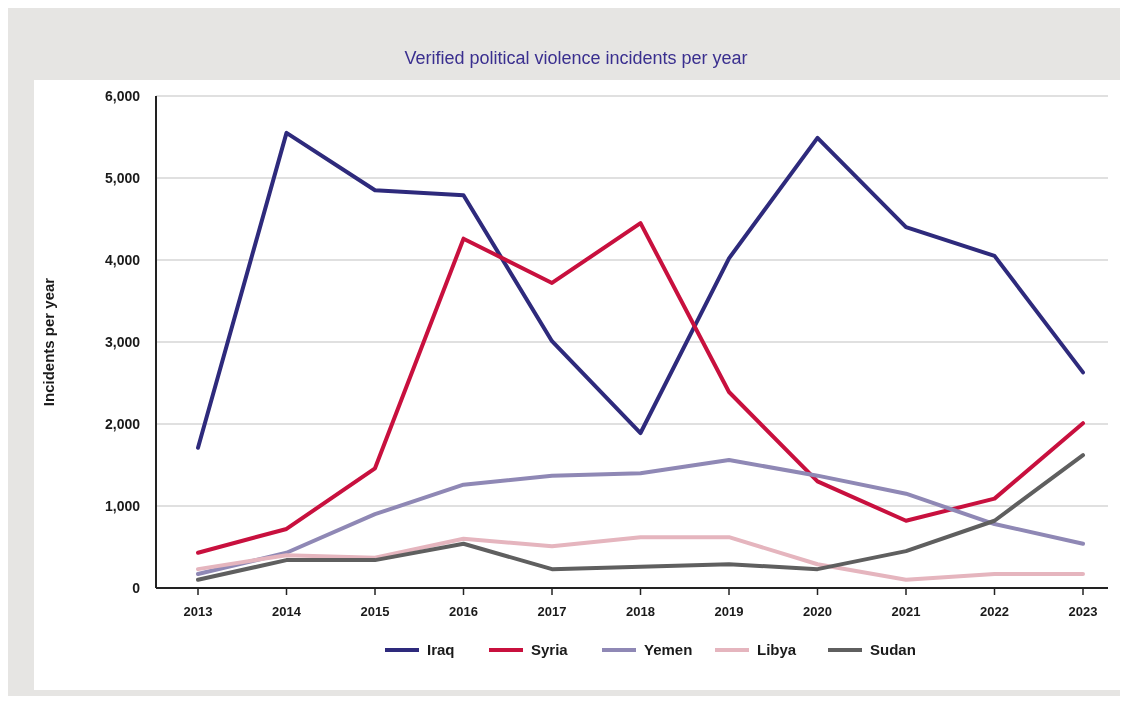 The width and height of the screenshot is (1128, 704). Describe the element at coordinates (552, 611) in the screenshot. I see `x-tick-label: 2017` at that location.